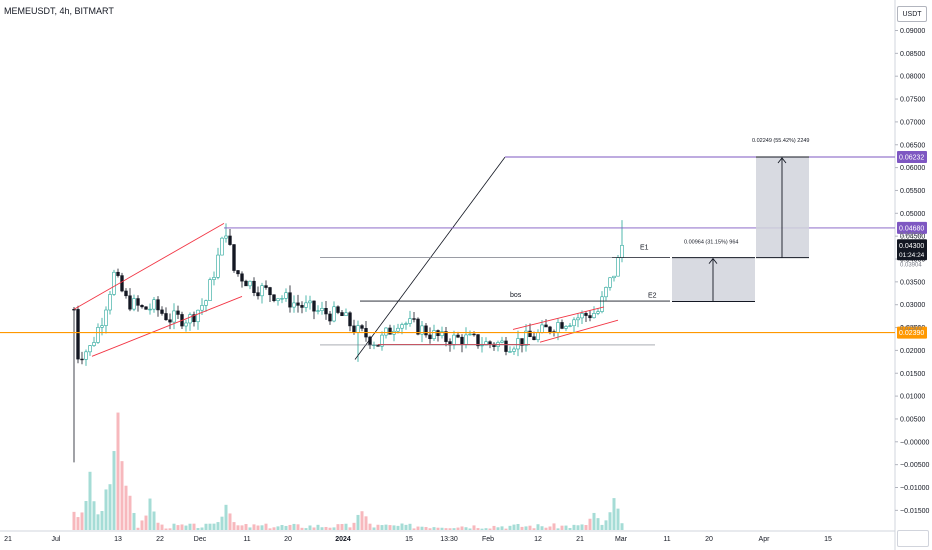 The width and height of the screenshot is (932, 550). What do you see at coordinates (149, 266) in the screenshot?
I see `channel-upper-line` at bounding box center [149, 266].